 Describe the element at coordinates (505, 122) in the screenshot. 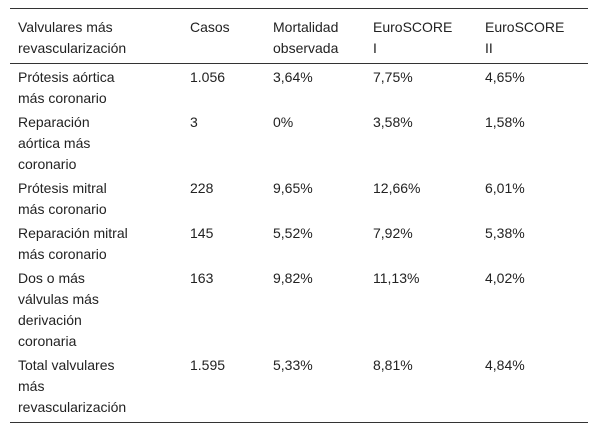

I see `cell-line: 1,58%` at that location.